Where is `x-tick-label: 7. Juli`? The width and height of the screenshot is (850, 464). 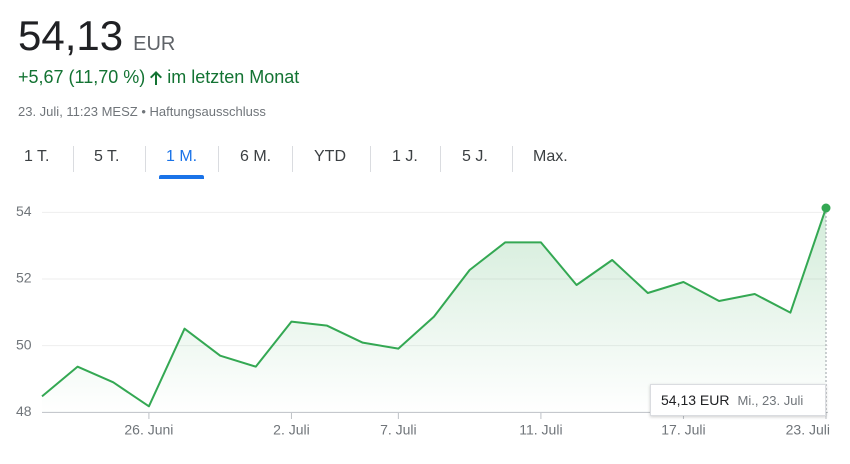 x-tick-label: 7. Juli is located at coordinates (398, 430).